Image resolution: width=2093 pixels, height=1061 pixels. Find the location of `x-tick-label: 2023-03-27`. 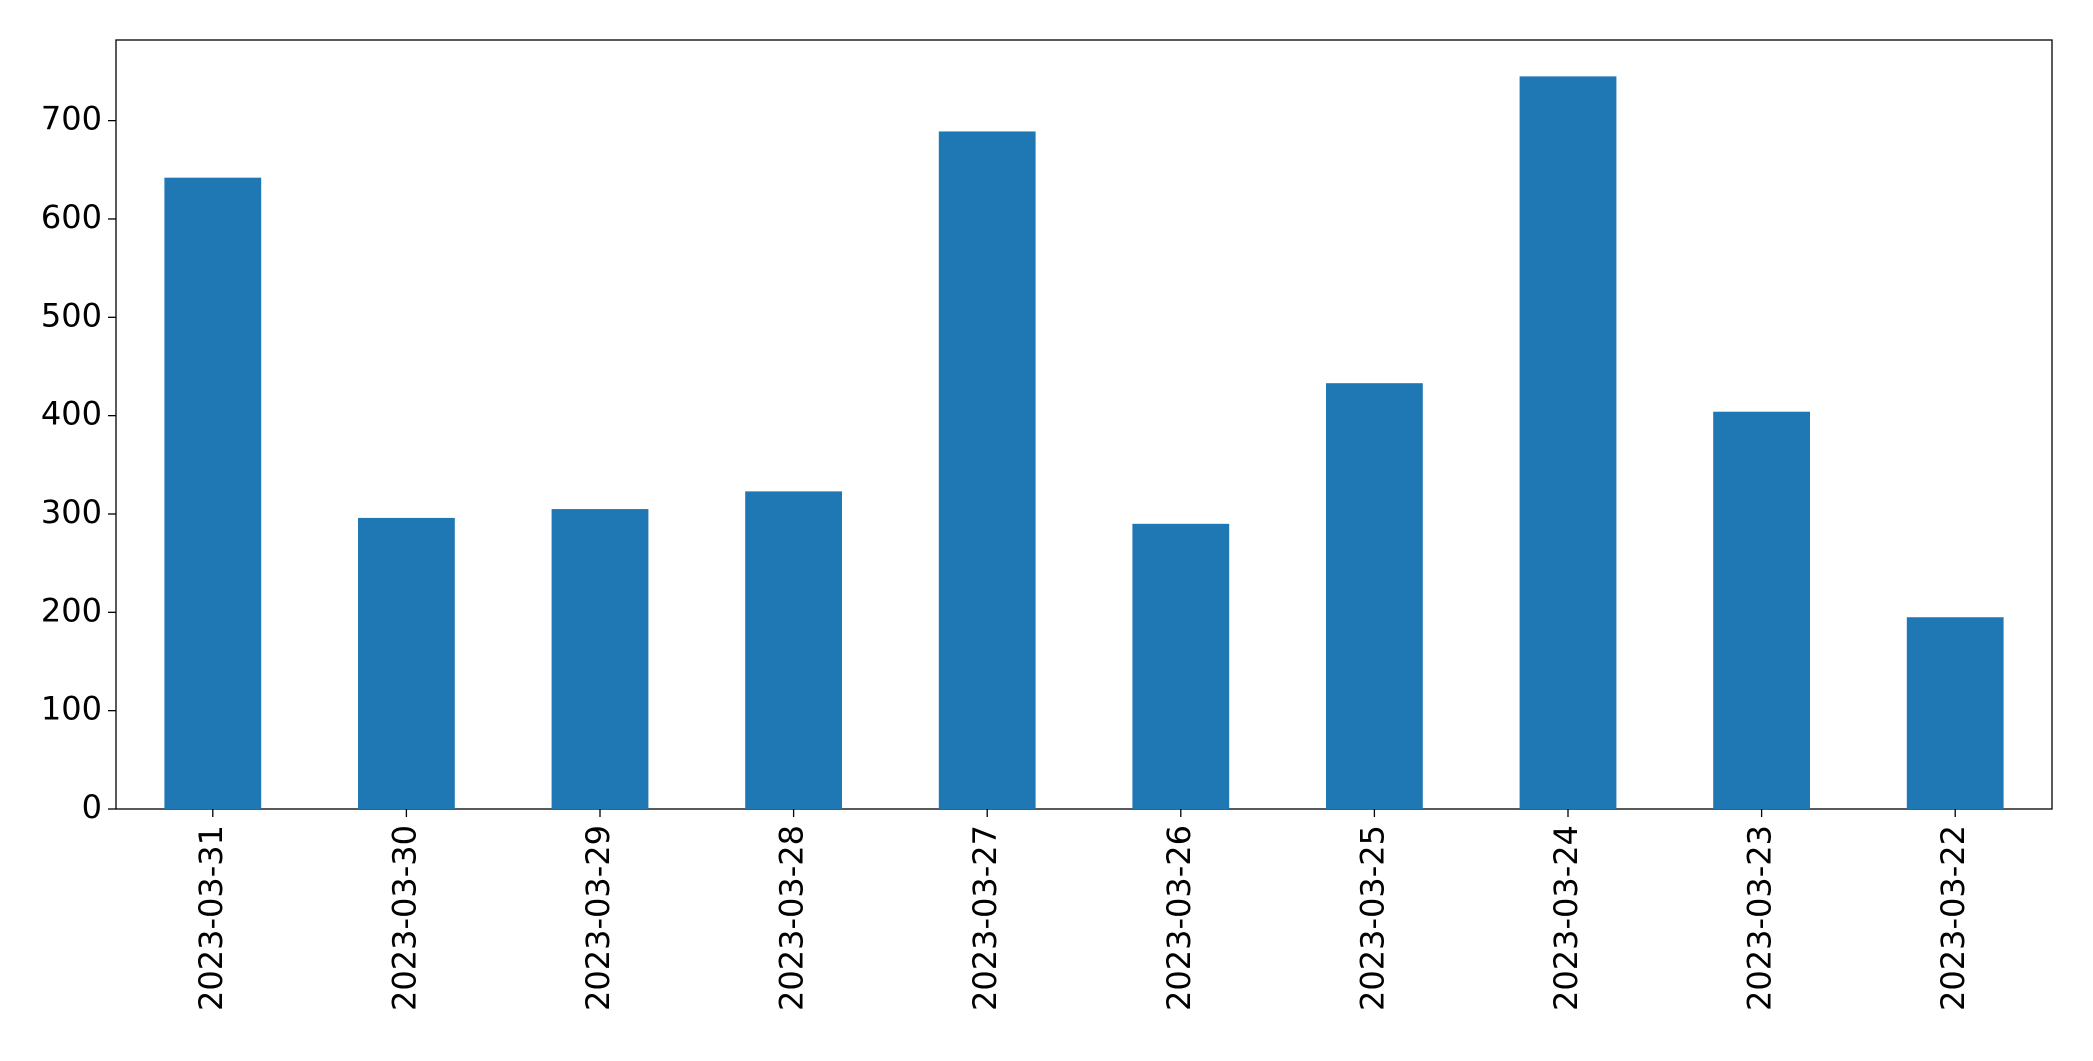

x-tick-label: 2023-03-27 is located at coordinates (985, 918).